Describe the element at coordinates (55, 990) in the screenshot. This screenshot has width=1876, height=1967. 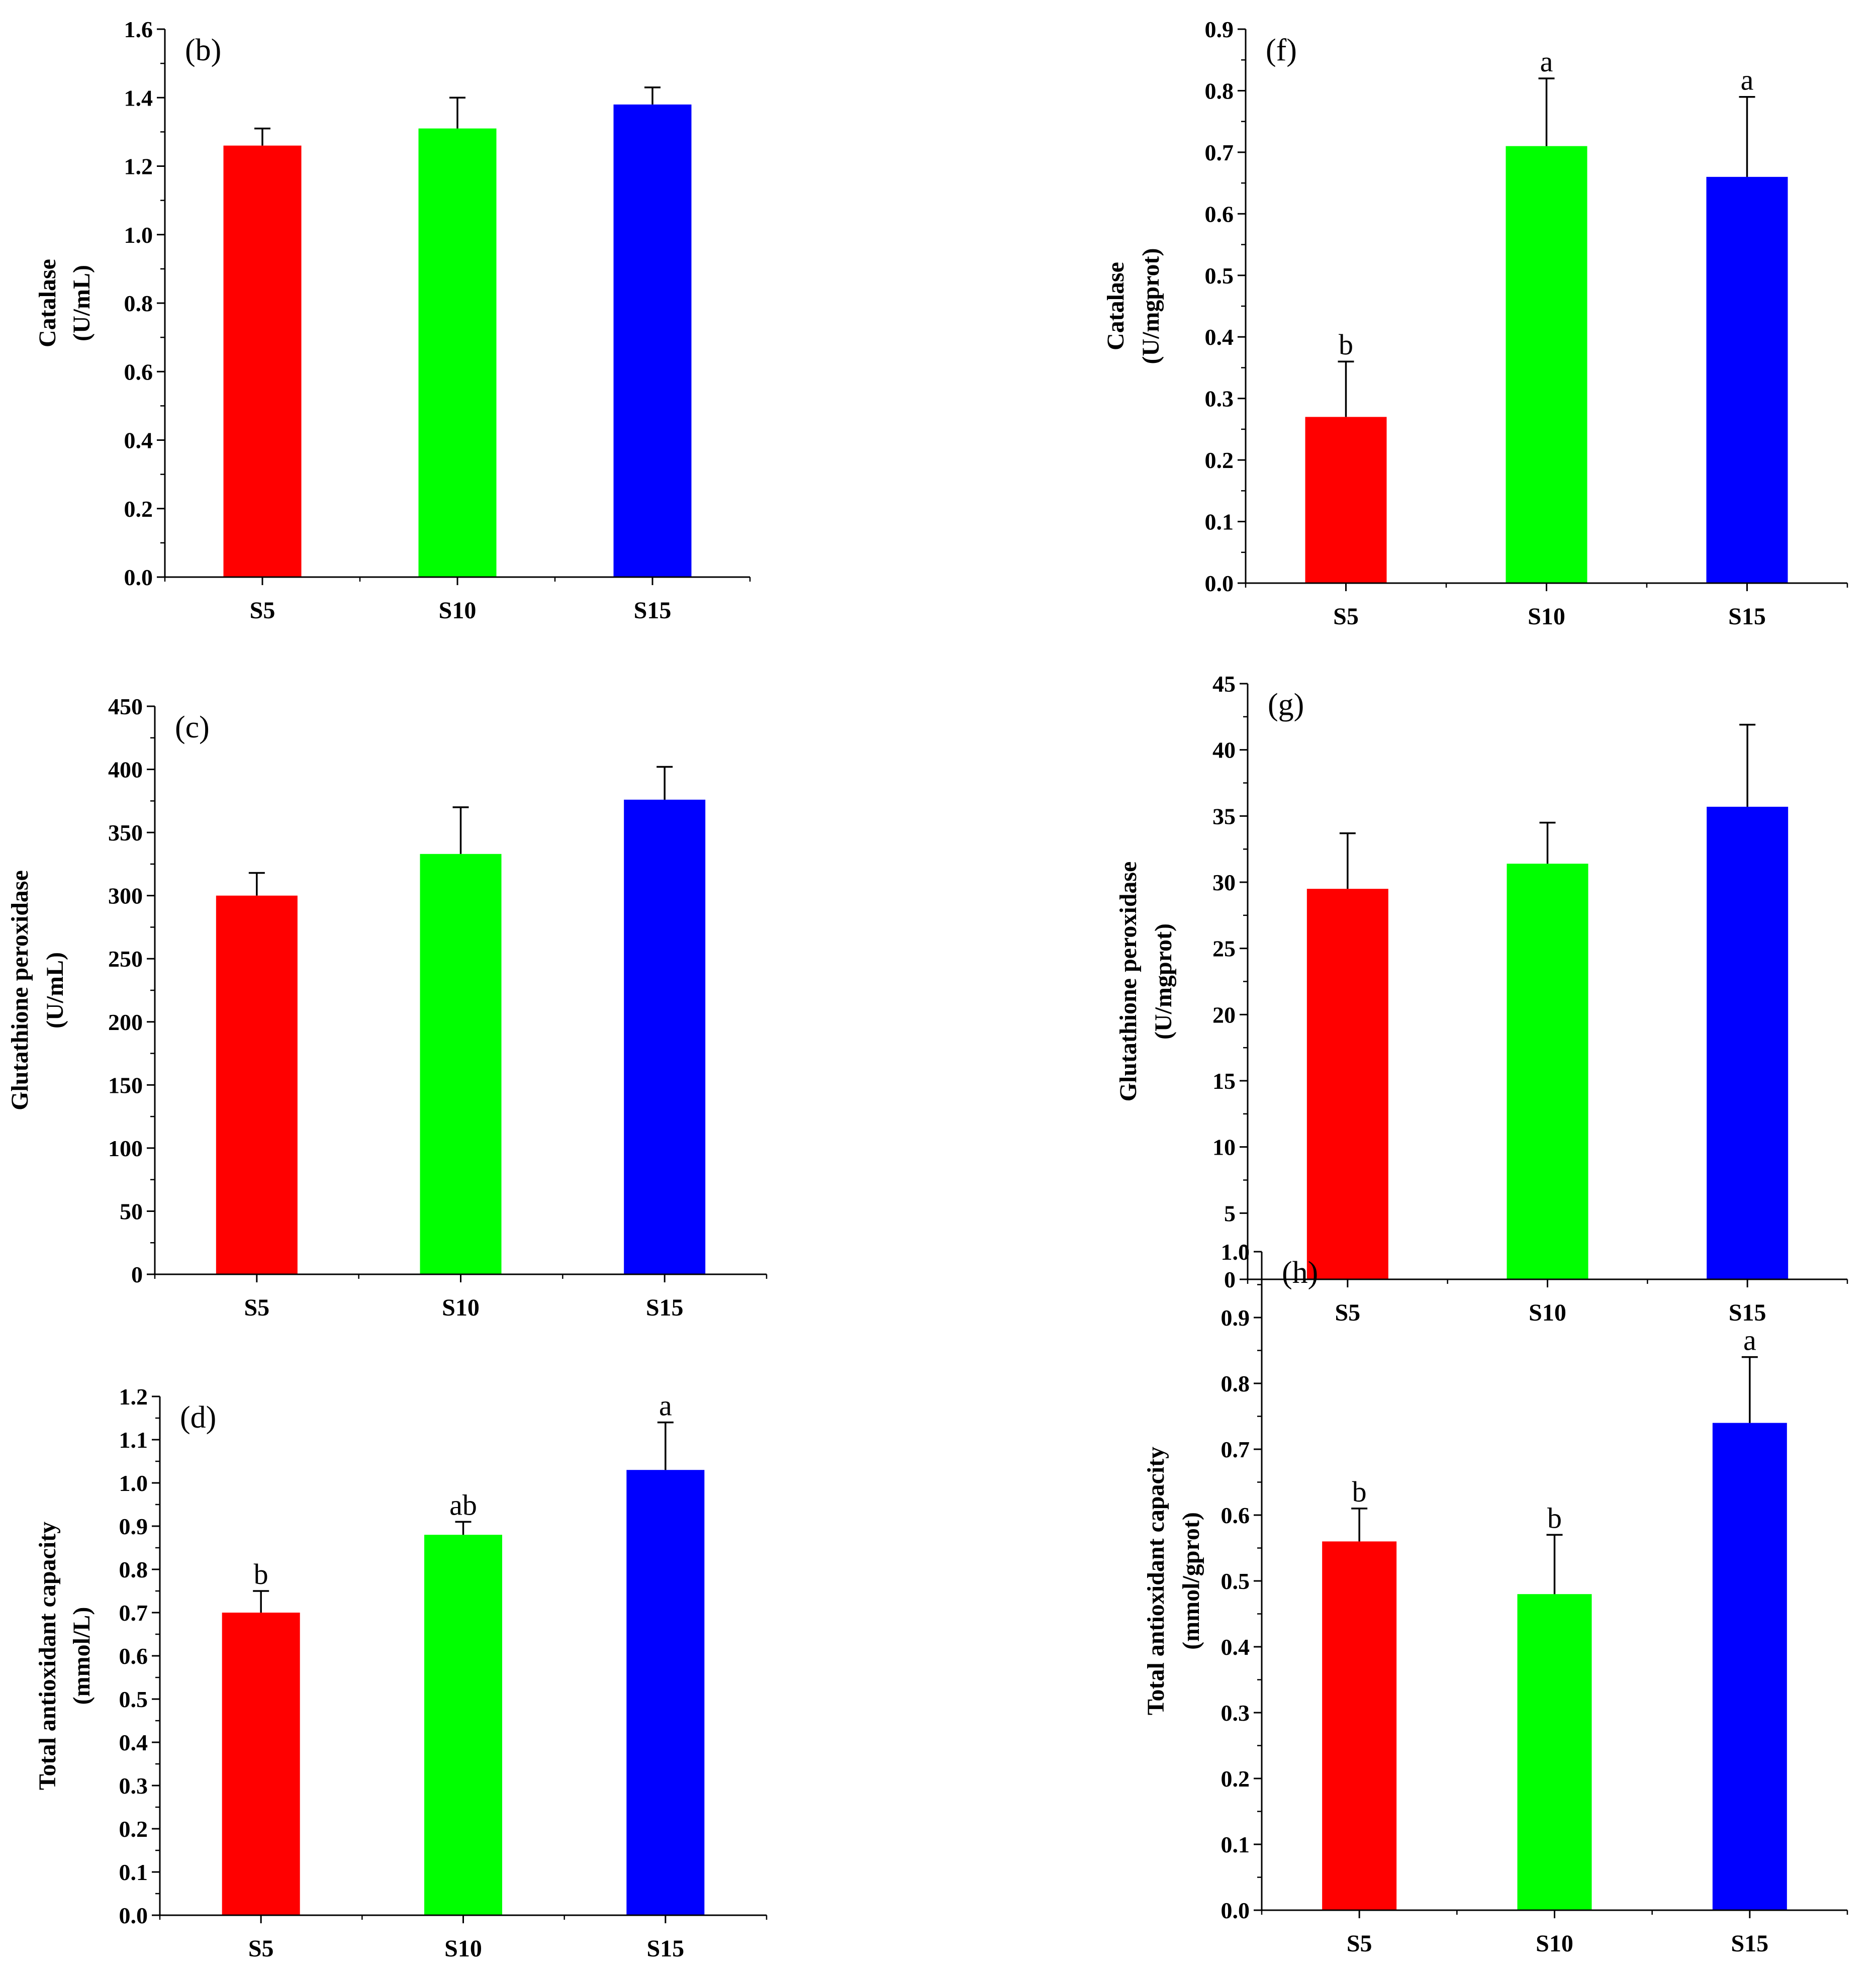
I see `chart2-ylabel-line2: (U/mL)` at that location.